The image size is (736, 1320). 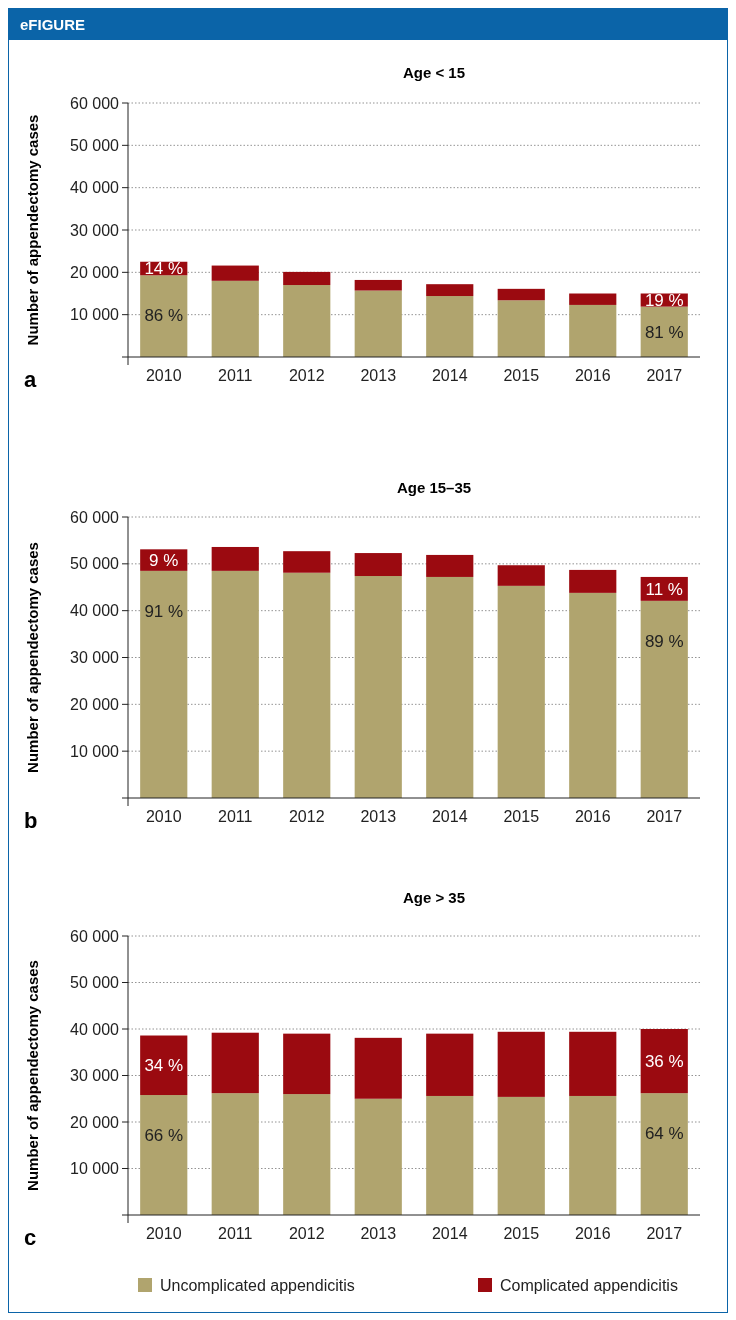 What do you see at coordinates (434, 487) in the screenshot?
I see `chart-title: Age 15–35` at bounding box center [434, 487].